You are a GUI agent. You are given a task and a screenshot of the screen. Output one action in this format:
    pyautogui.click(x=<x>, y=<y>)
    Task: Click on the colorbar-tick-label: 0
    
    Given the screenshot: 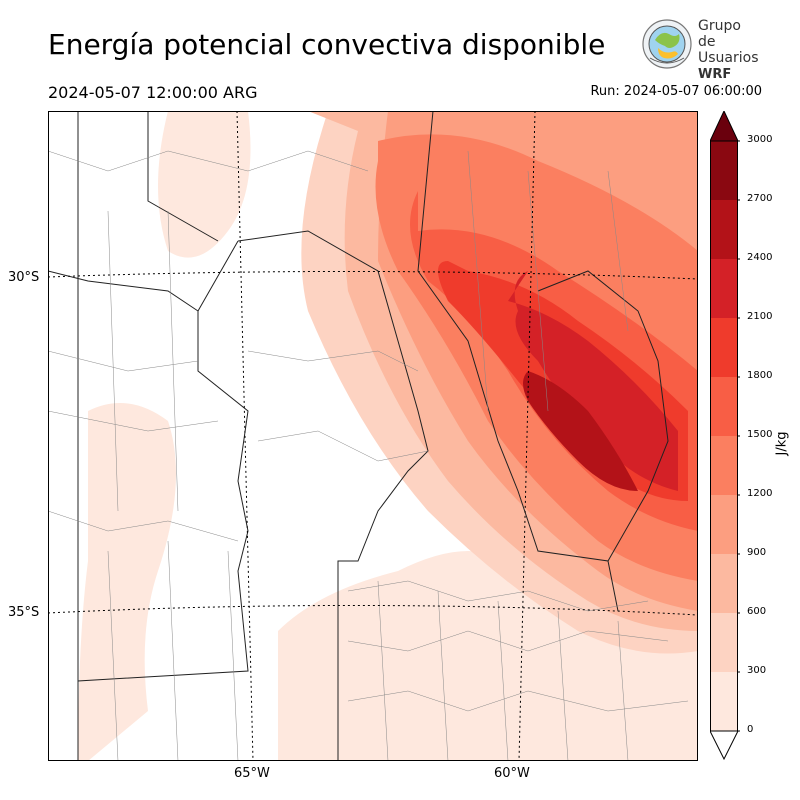 What is the action you would take?
    pyautogui.click(x=750, y=729)
    